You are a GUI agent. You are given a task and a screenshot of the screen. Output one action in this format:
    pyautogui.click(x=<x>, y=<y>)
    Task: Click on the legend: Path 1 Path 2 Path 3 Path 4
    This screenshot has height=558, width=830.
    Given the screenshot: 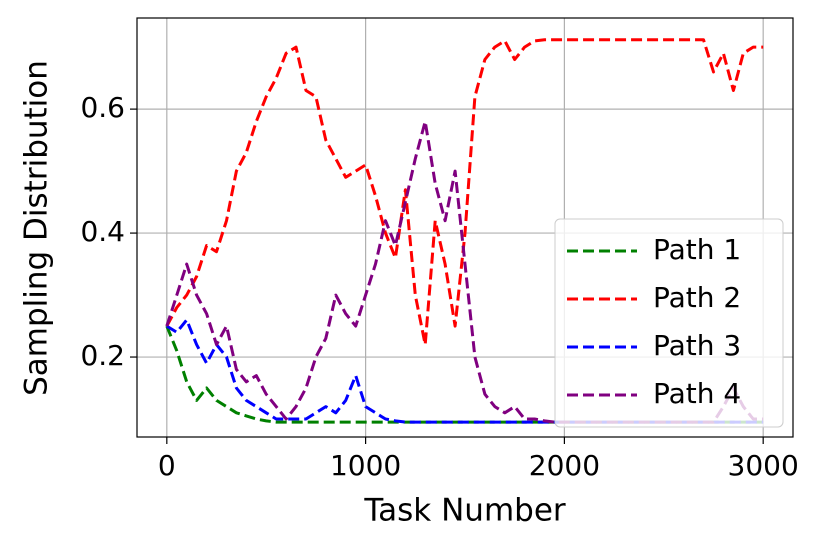 What is the action you would take?
    pyautogui.click(x=669, y=323)
    